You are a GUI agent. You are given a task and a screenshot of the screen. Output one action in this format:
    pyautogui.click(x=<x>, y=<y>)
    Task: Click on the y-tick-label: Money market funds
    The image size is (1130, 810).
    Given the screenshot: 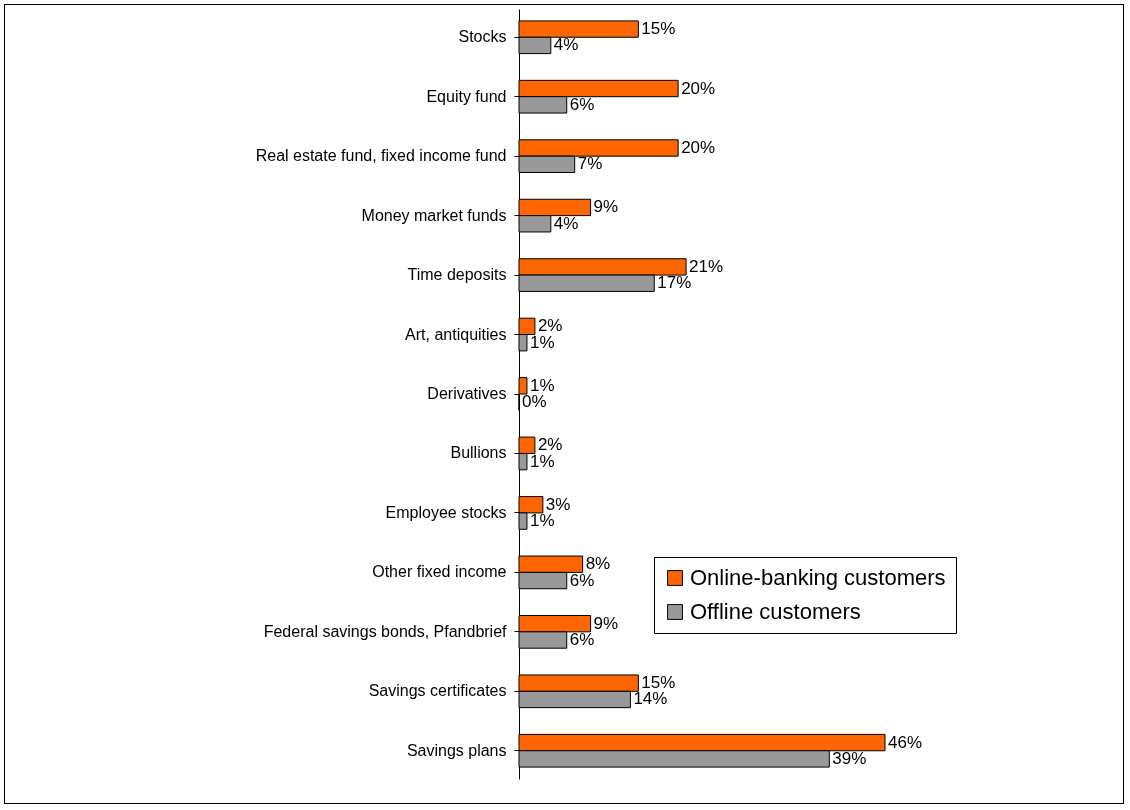 What is the action you would take?
    pyautogui.click(x=434, y=215)
    